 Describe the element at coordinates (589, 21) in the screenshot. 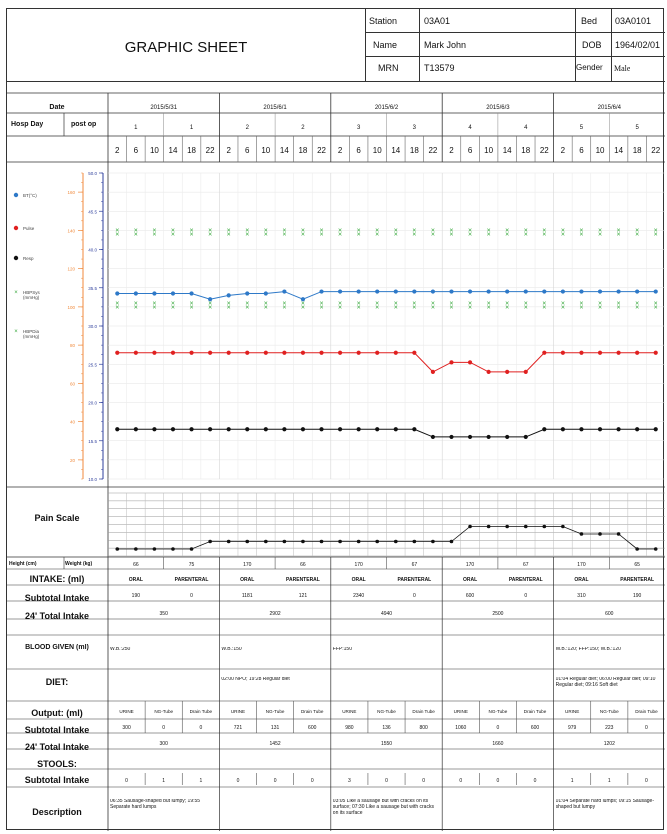

I see `bed-label: Bed` at that location.